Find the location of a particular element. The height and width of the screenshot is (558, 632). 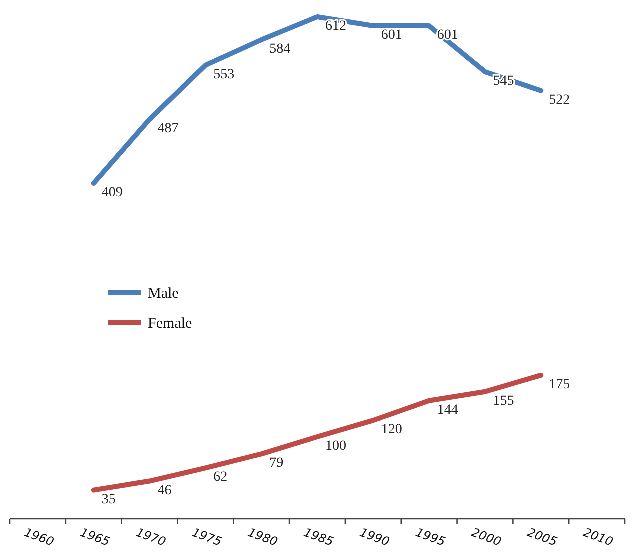

data-label: 522 is located at coordinates (559, 100).